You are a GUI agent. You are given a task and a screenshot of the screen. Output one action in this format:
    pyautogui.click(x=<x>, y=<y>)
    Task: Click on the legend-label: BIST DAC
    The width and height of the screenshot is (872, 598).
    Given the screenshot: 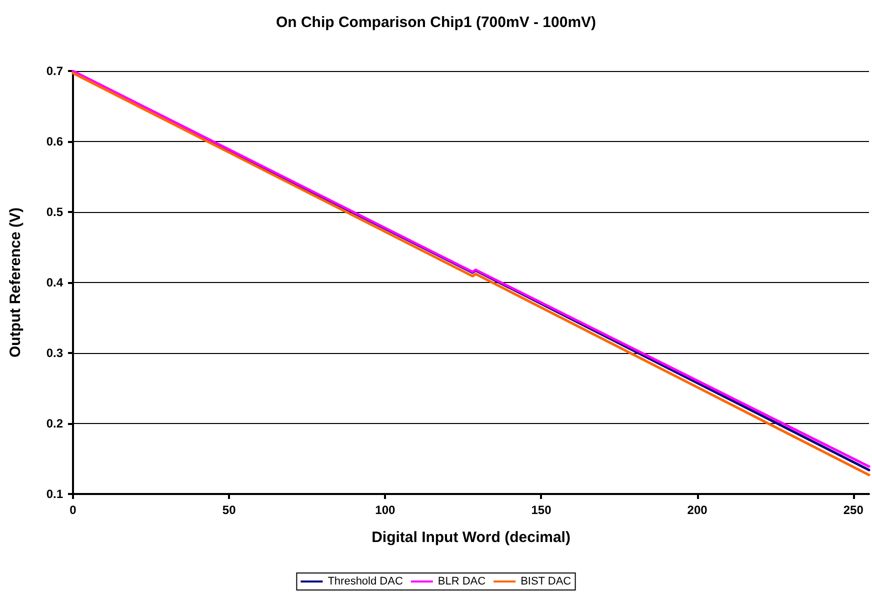 What is the action you would take?
    pyautogui.click(x=546, y=582)
    